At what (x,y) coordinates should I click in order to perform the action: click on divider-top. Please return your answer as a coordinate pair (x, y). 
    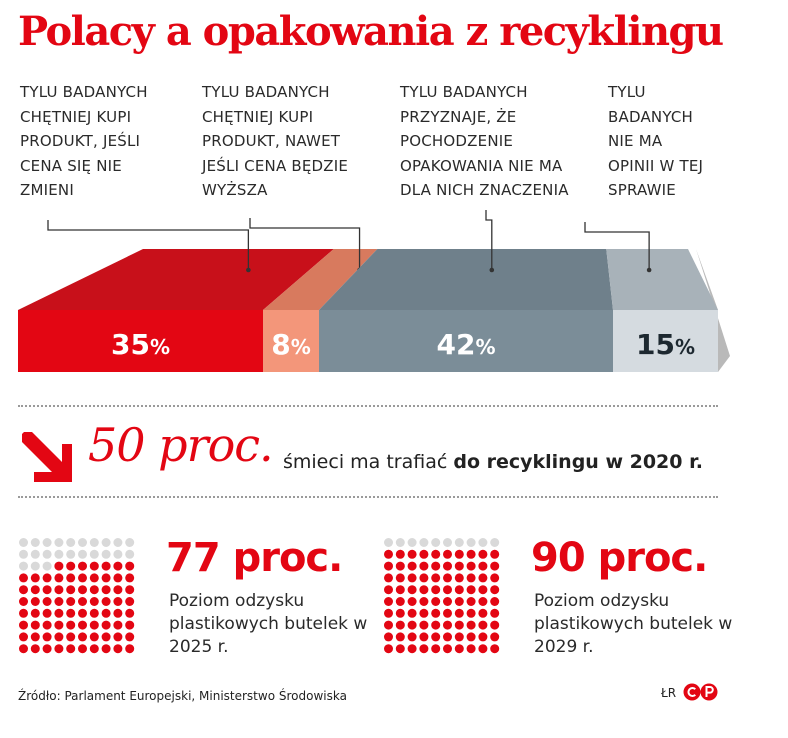
    Looking at the image, I should click on (368, 406).